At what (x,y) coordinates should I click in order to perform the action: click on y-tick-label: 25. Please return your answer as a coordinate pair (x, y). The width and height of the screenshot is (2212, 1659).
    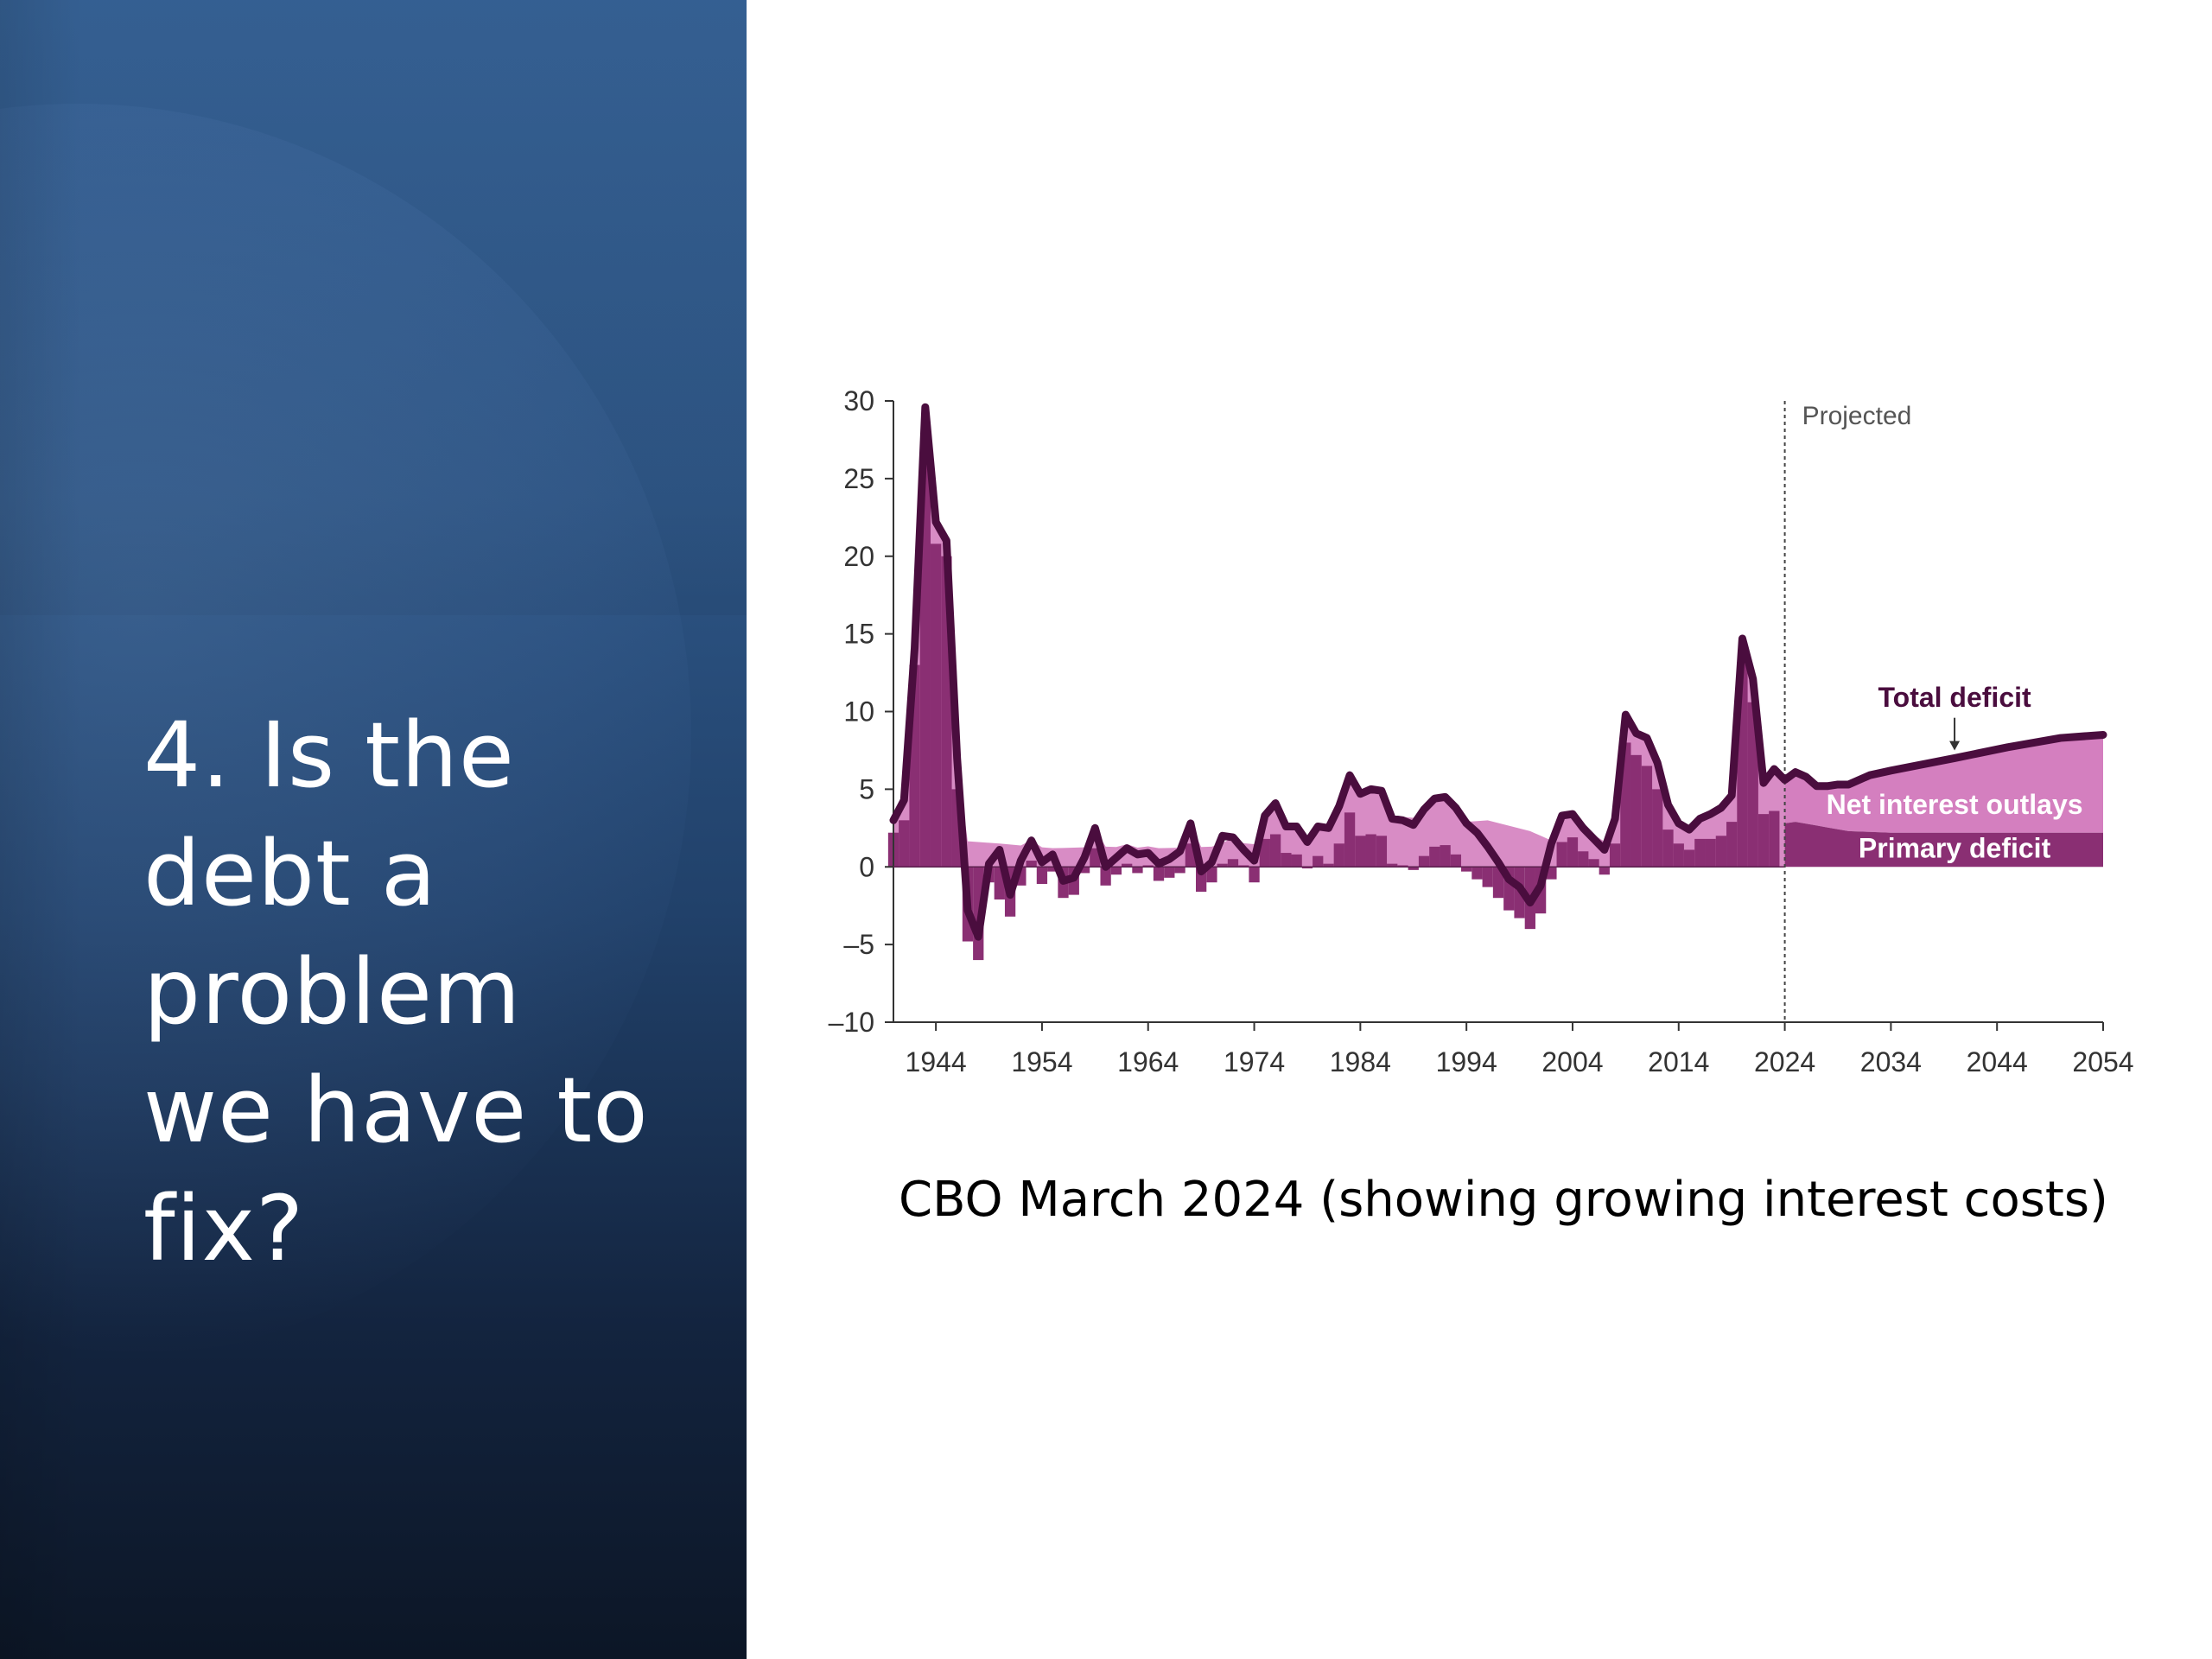
    Looking at the image, I should click on (858, 478).